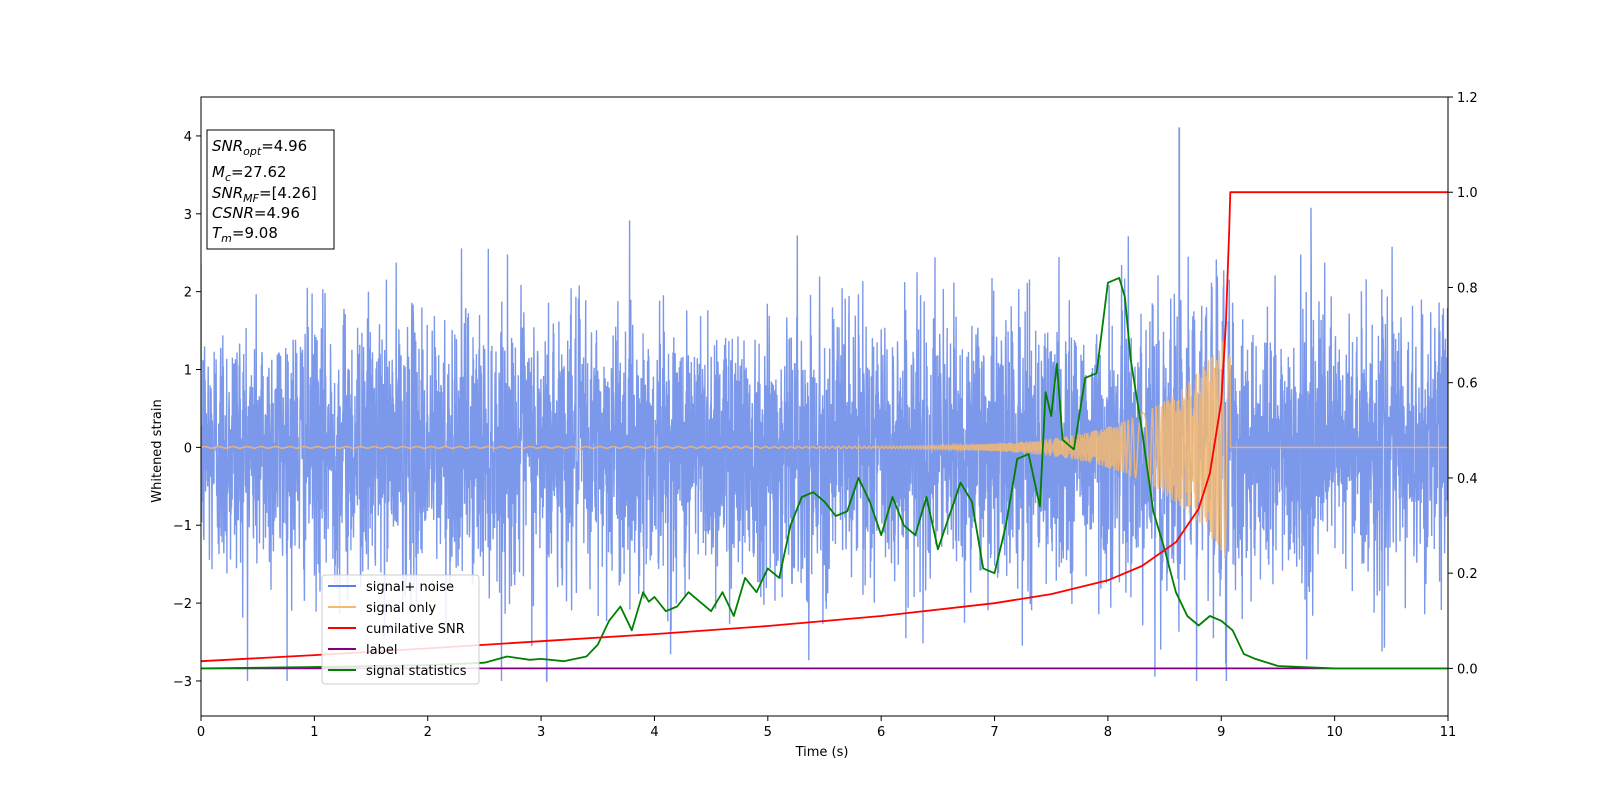 Image resolution: width=1600 pixels, height=800 pixels. Describe the element at coordinates (188, 371) in the screenshot. I see `y-tick-label: 1` at that location.